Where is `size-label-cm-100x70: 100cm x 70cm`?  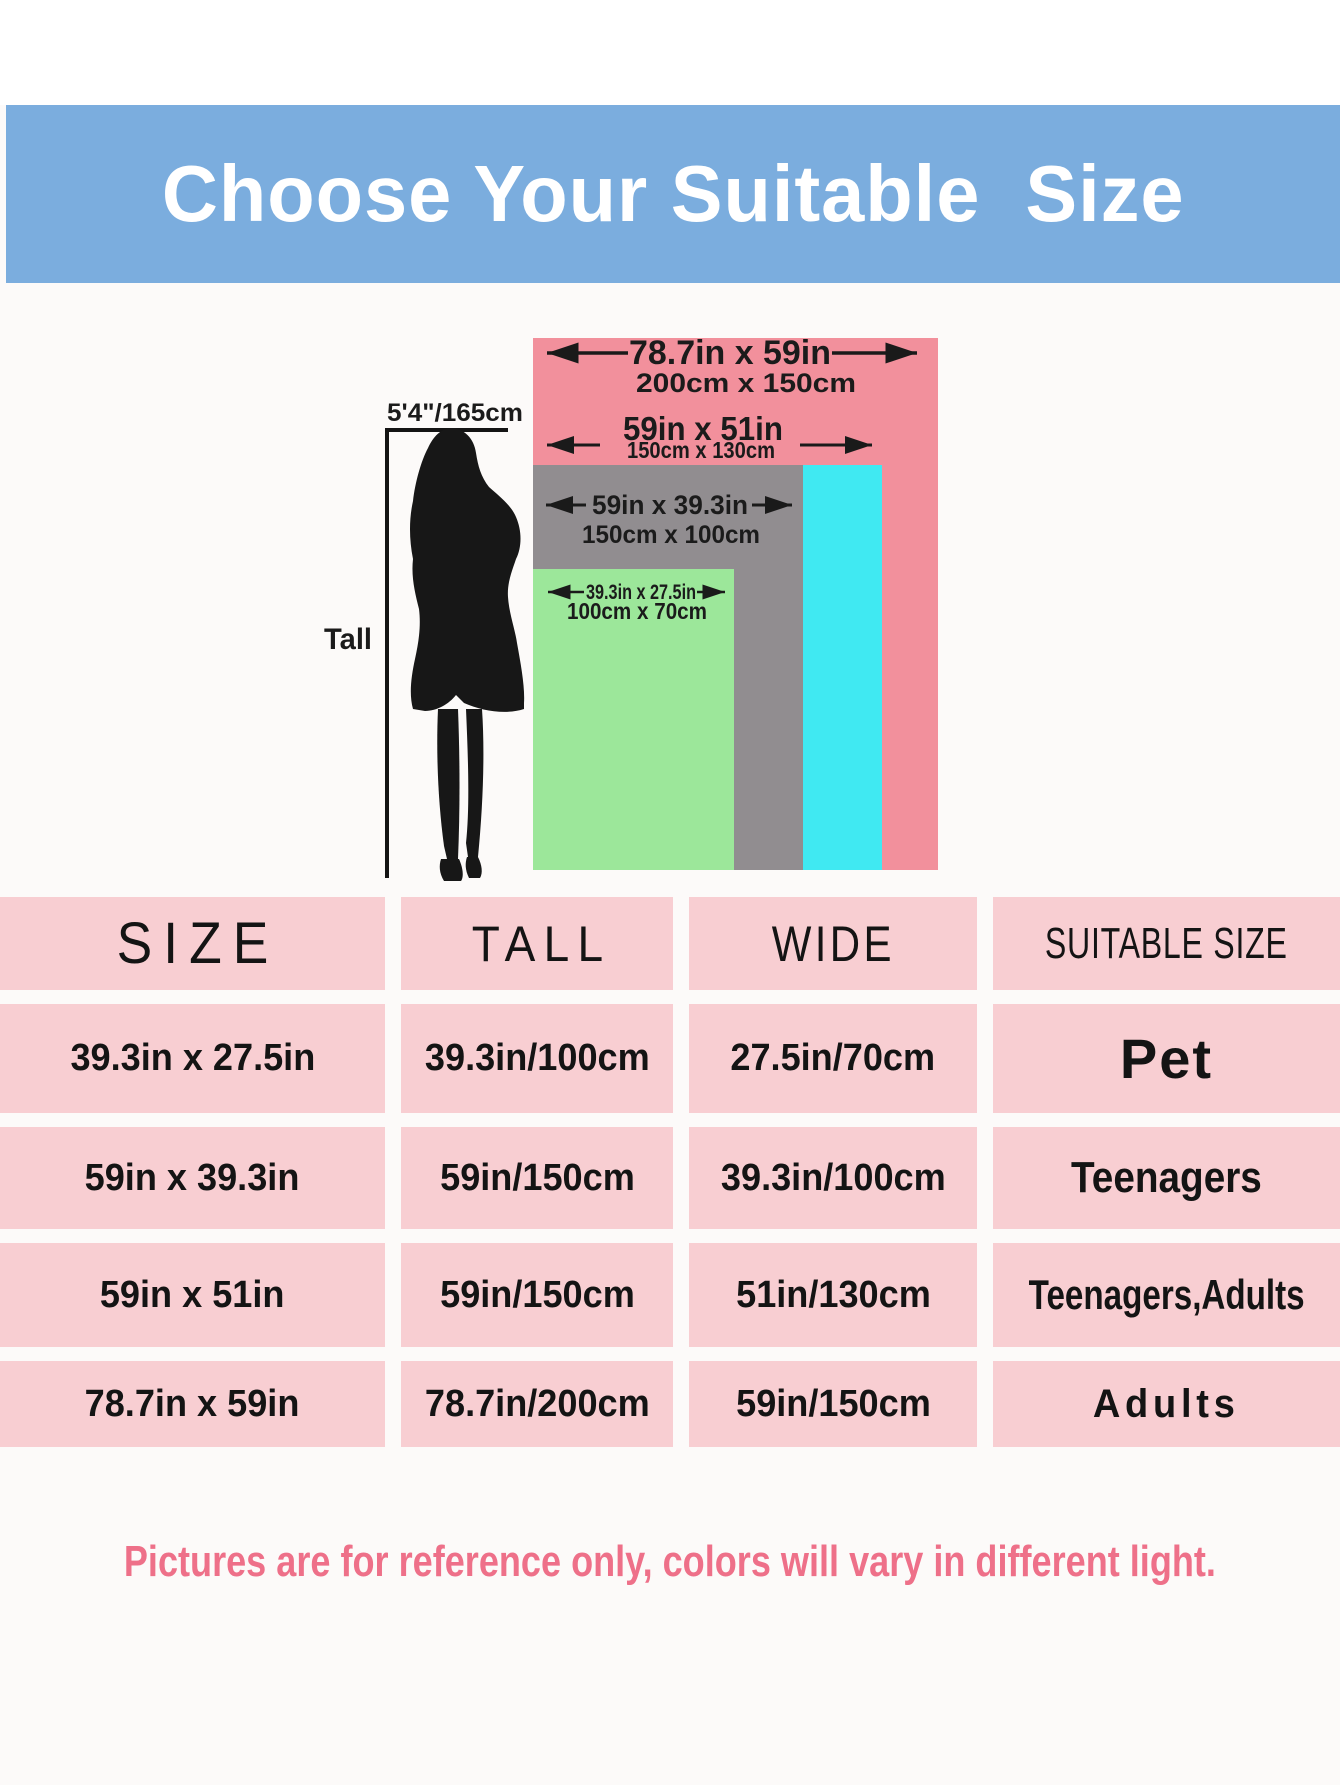
size-label-cm-100x70: 100cm x 70cm is located at coordinates (637, 611).